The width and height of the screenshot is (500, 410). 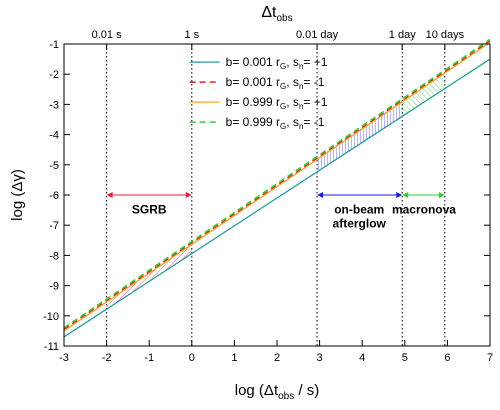 What do you see at coordinates (317, 35) in the screenshot?
I see `top-tick-label: 0.01 day` at bounding box center [317, 35].